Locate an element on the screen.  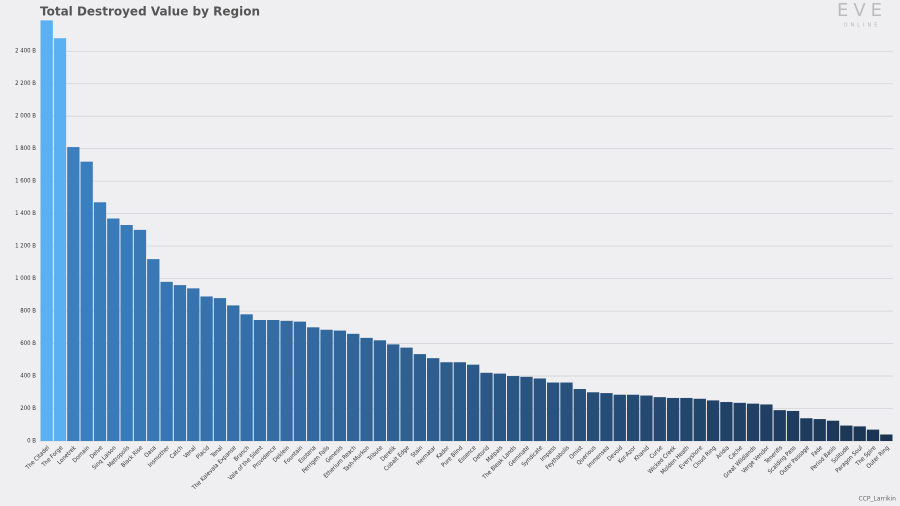
logo-sub: ONLINE is located at coordinates (862, 26).